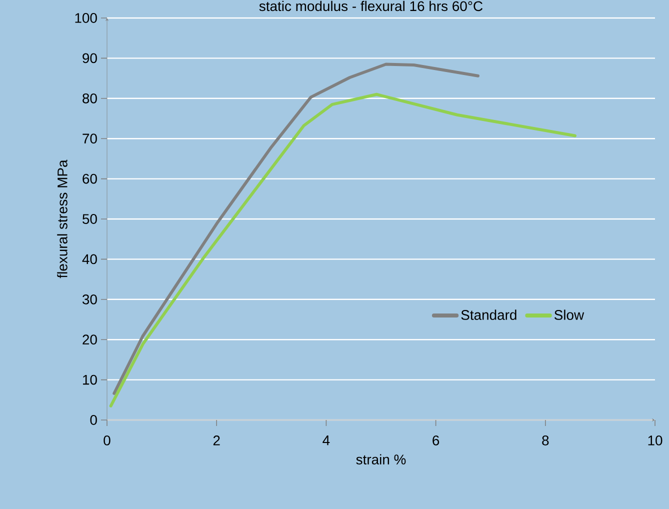 Image resolution: width=669 pixels, height=509 pixels. Describe the element at coordinates (89, 259) in the screenshot. I see `y-tick-label: 40` at that location.